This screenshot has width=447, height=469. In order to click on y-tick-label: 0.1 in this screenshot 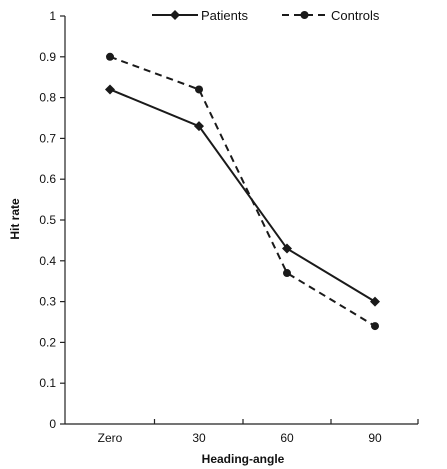, I will do `click(47, 383)`.